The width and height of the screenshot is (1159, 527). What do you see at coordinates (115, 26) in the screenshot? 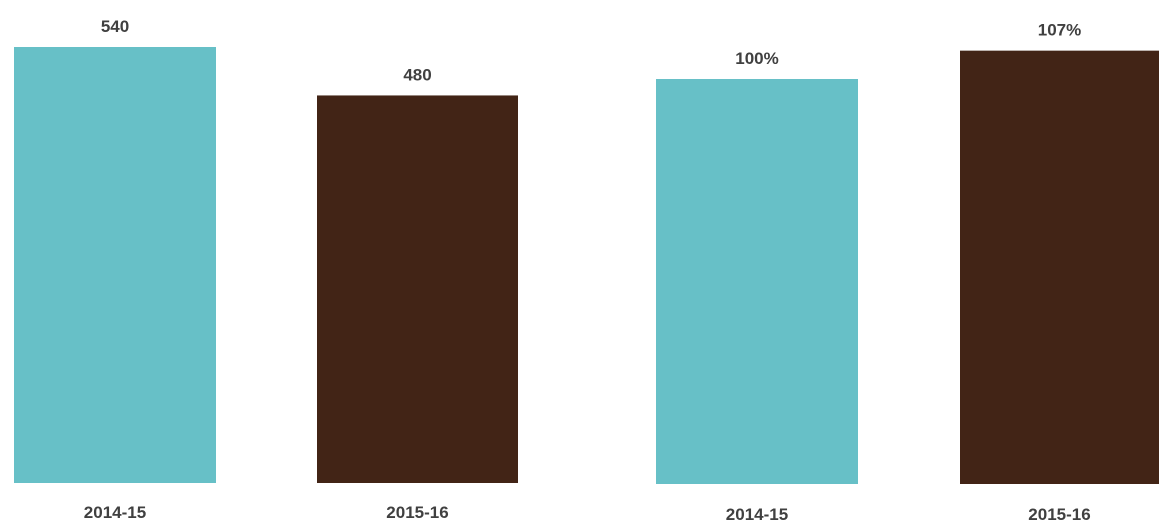
I see `data-label: 540` at bounding box center [115, 26].